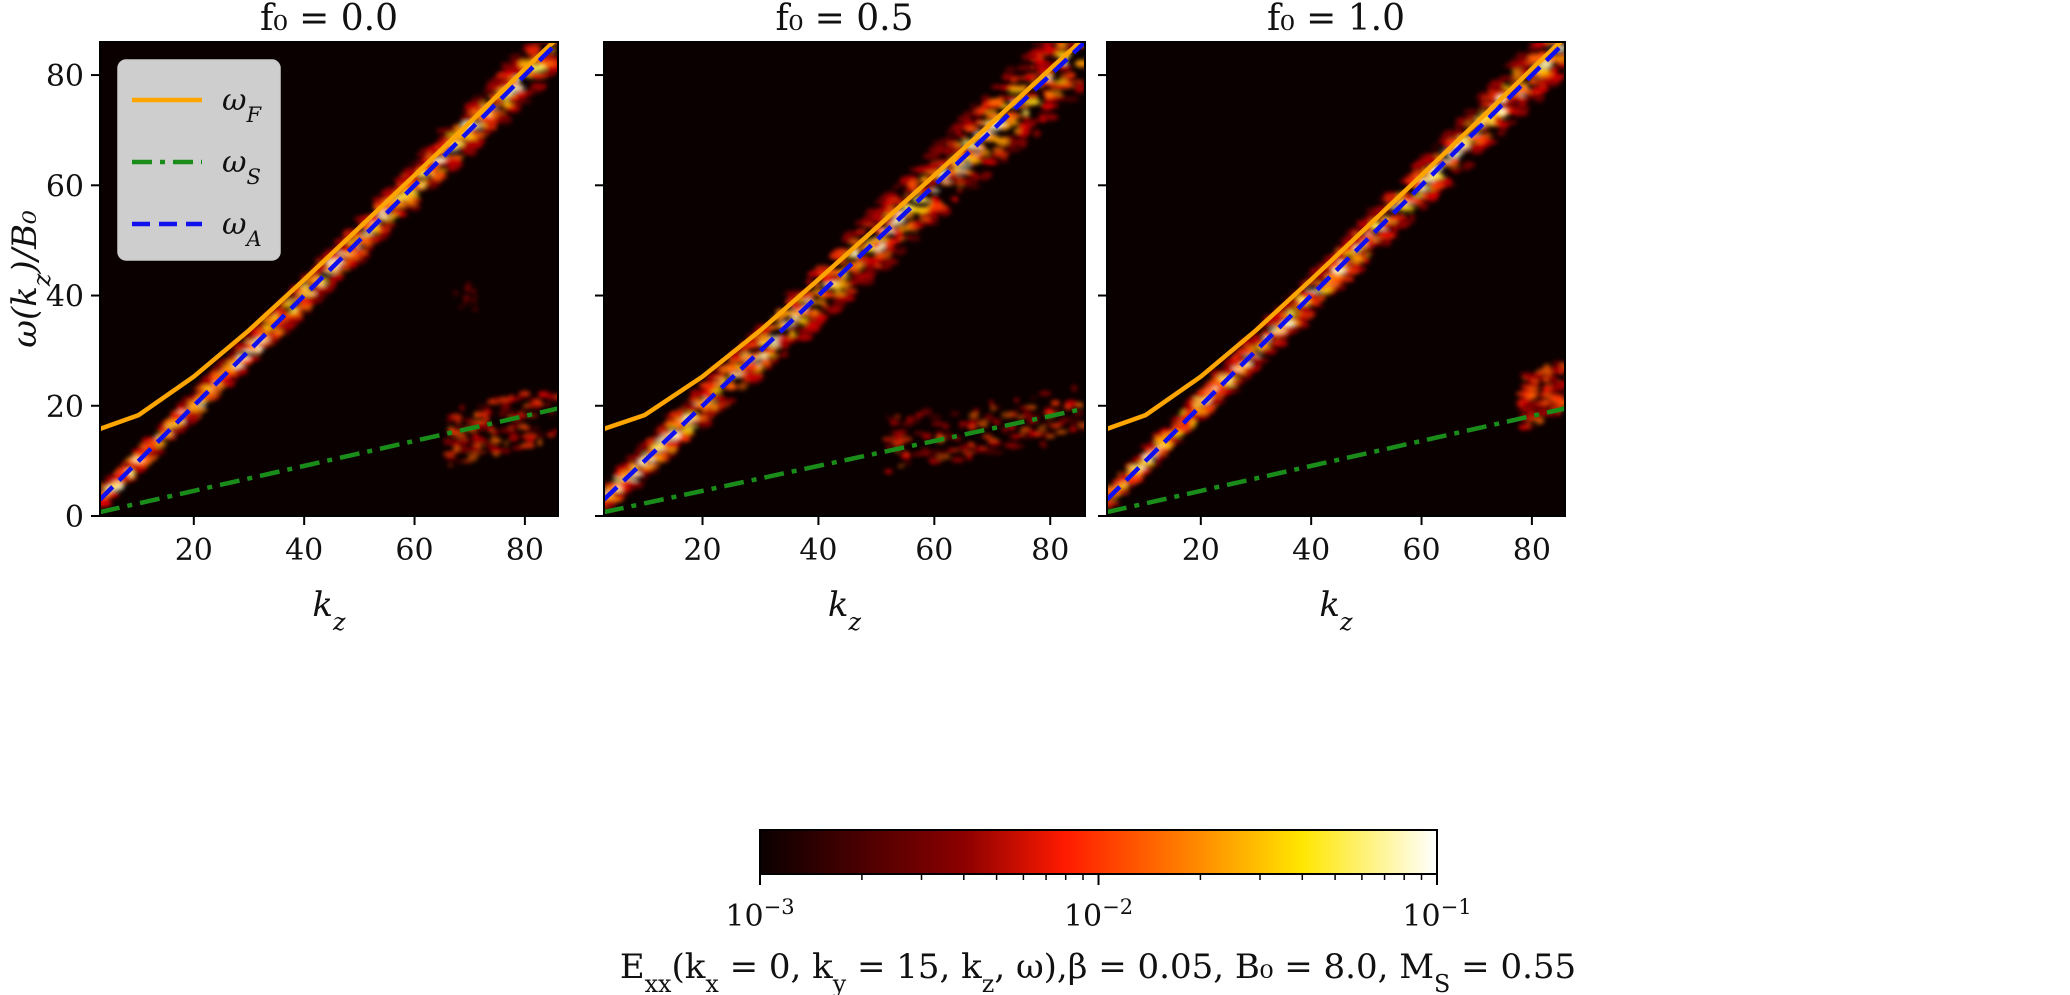 The image size is (2070, 995). What do you see at coordinates (242, 229) in the screenshot?
I see `legend-label: ωA` at bounding box center [242, 229].